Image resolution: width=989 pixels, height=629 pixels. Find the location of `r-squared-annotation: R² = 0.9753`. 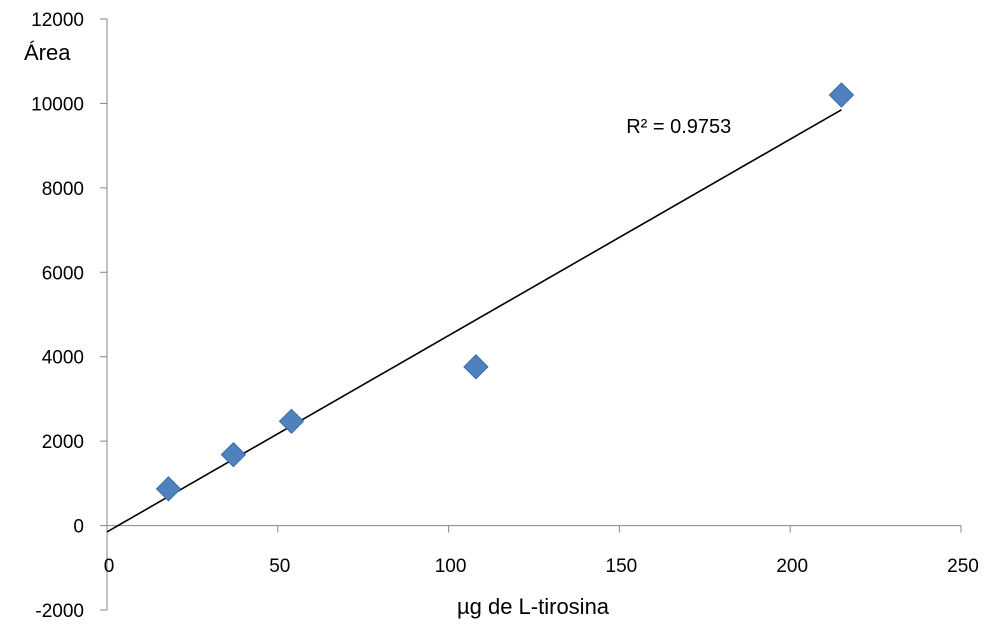

r-squared-annotation: R² = 0.9753 is located at coordinates (678, 127).